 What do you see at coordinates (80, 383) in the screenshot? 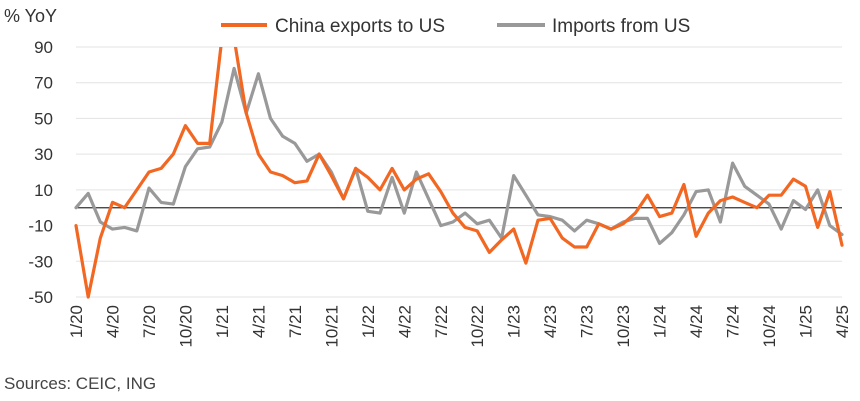
I see `source-note: Sources: CEIC, ING` at bounding box center [80, 383].